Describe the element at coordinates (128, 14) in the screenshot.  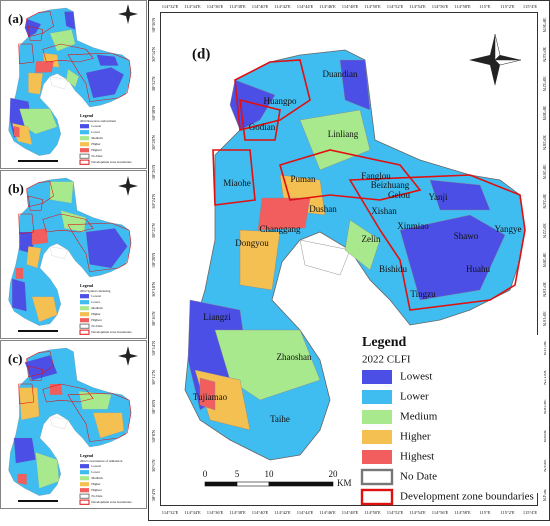
I see `north-arrow-a` at that location.